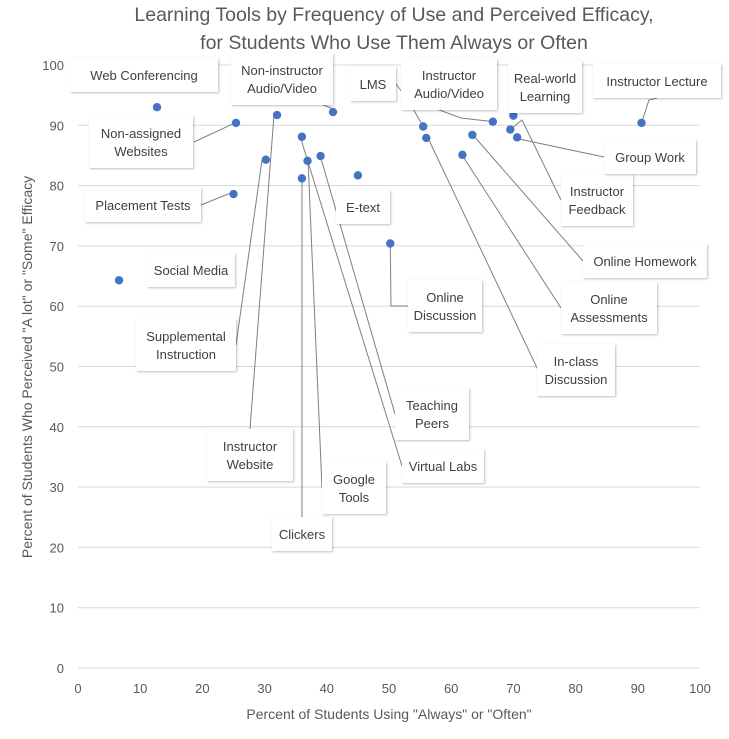 The width and height of the screenshot is (729, 739). Describe the element at coordinates (398, 275) in the screenshot. I see `leader-line-online-discussion` at that location.